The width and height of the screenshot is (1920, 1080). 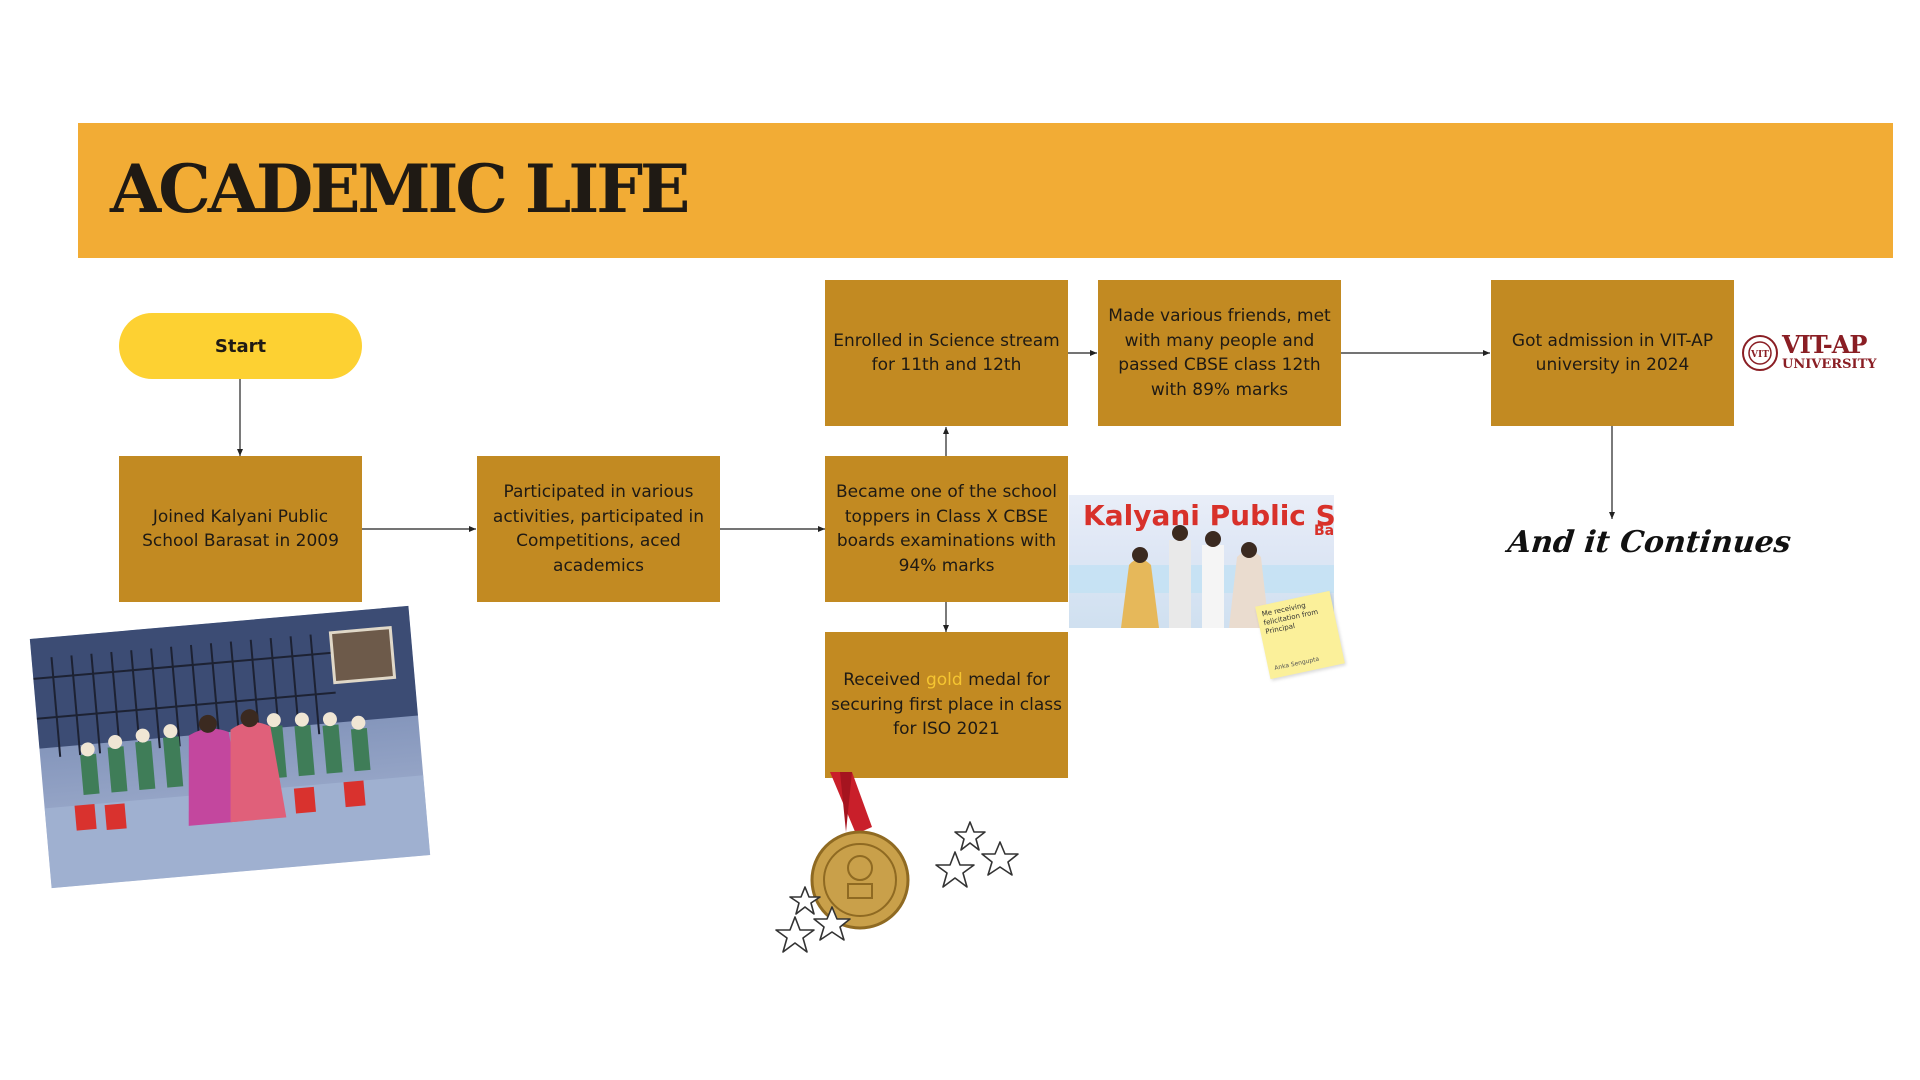 I want to click on medal-illustration, so click(x=897, y=862).